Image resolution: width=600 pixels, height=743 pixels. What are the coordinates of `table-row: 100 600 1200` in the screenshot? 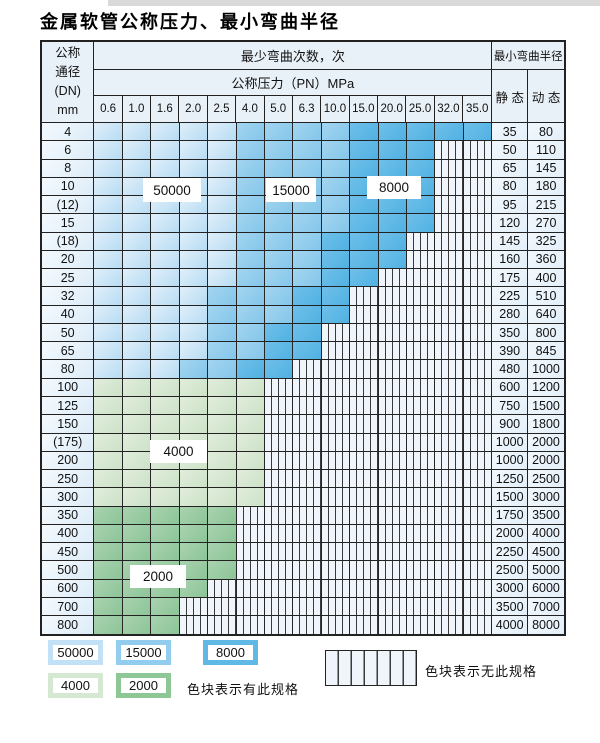 It's located at (303, 387).